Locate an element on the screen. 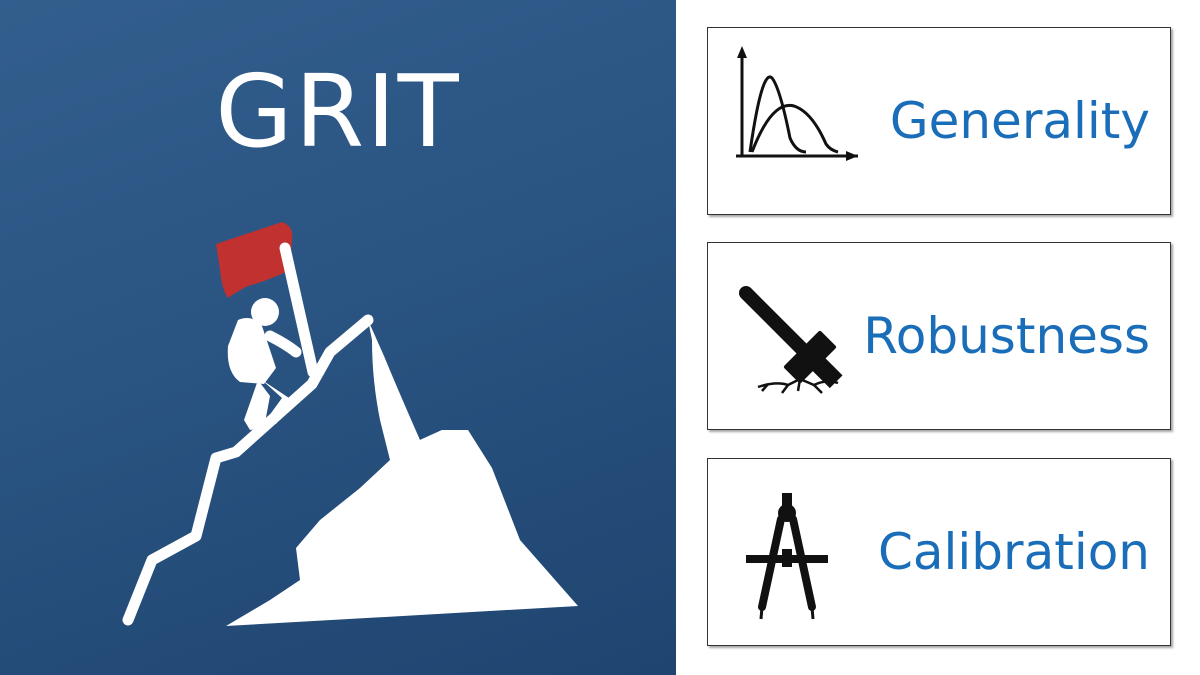  calibration-label: Calibration is located at coordinates (1013, 552).